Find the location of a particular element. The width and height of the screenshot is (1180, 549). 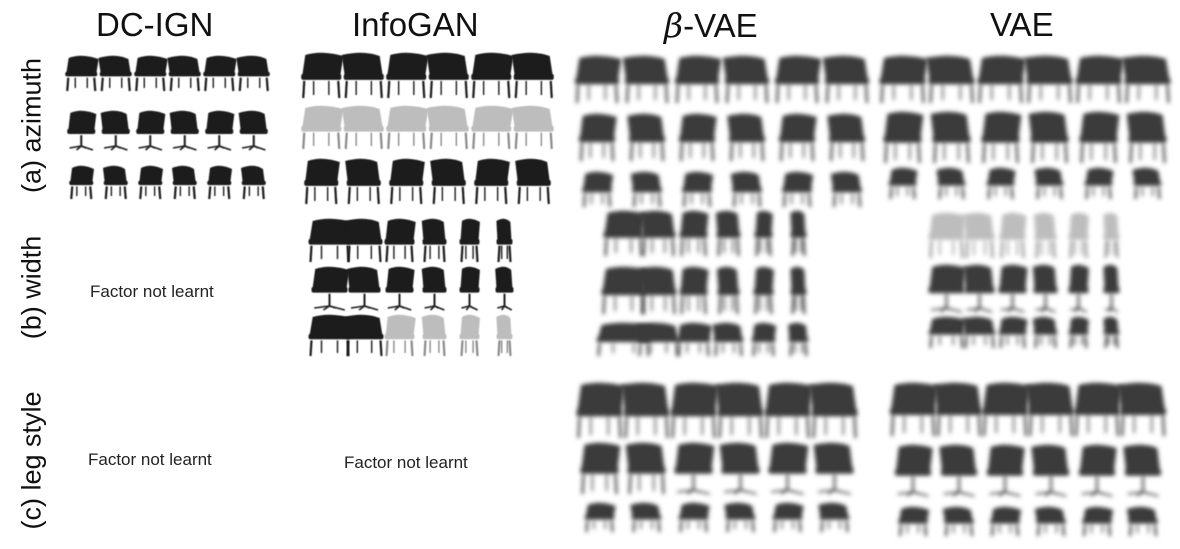

column-header-dcign: DC-IGN is located at coordinates (154, 25).